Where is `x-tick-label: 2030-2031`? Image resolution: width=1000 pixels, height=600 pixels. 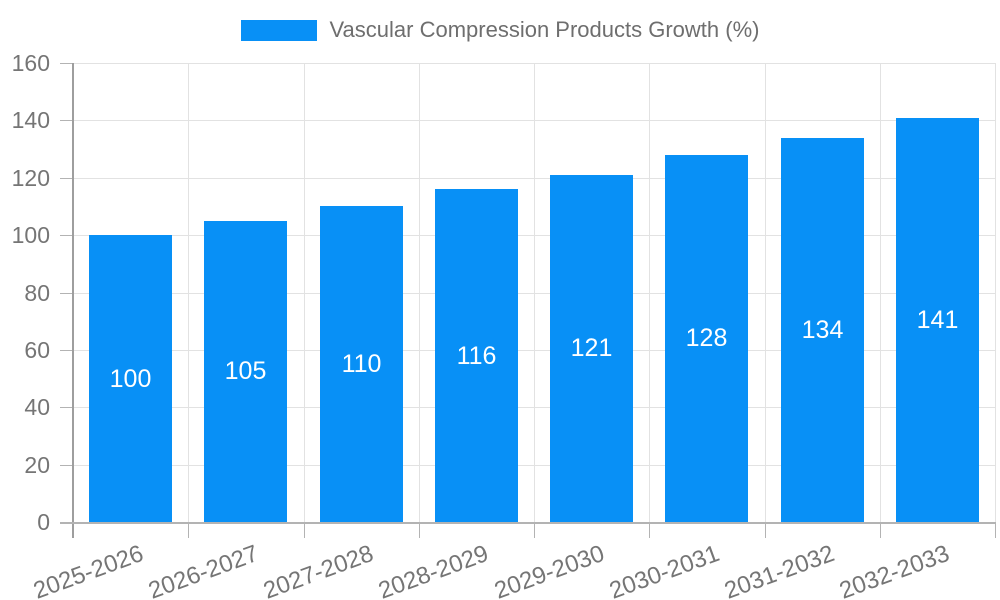 x-tick-label: 2030-2031 is located at coordinates (665, 570).